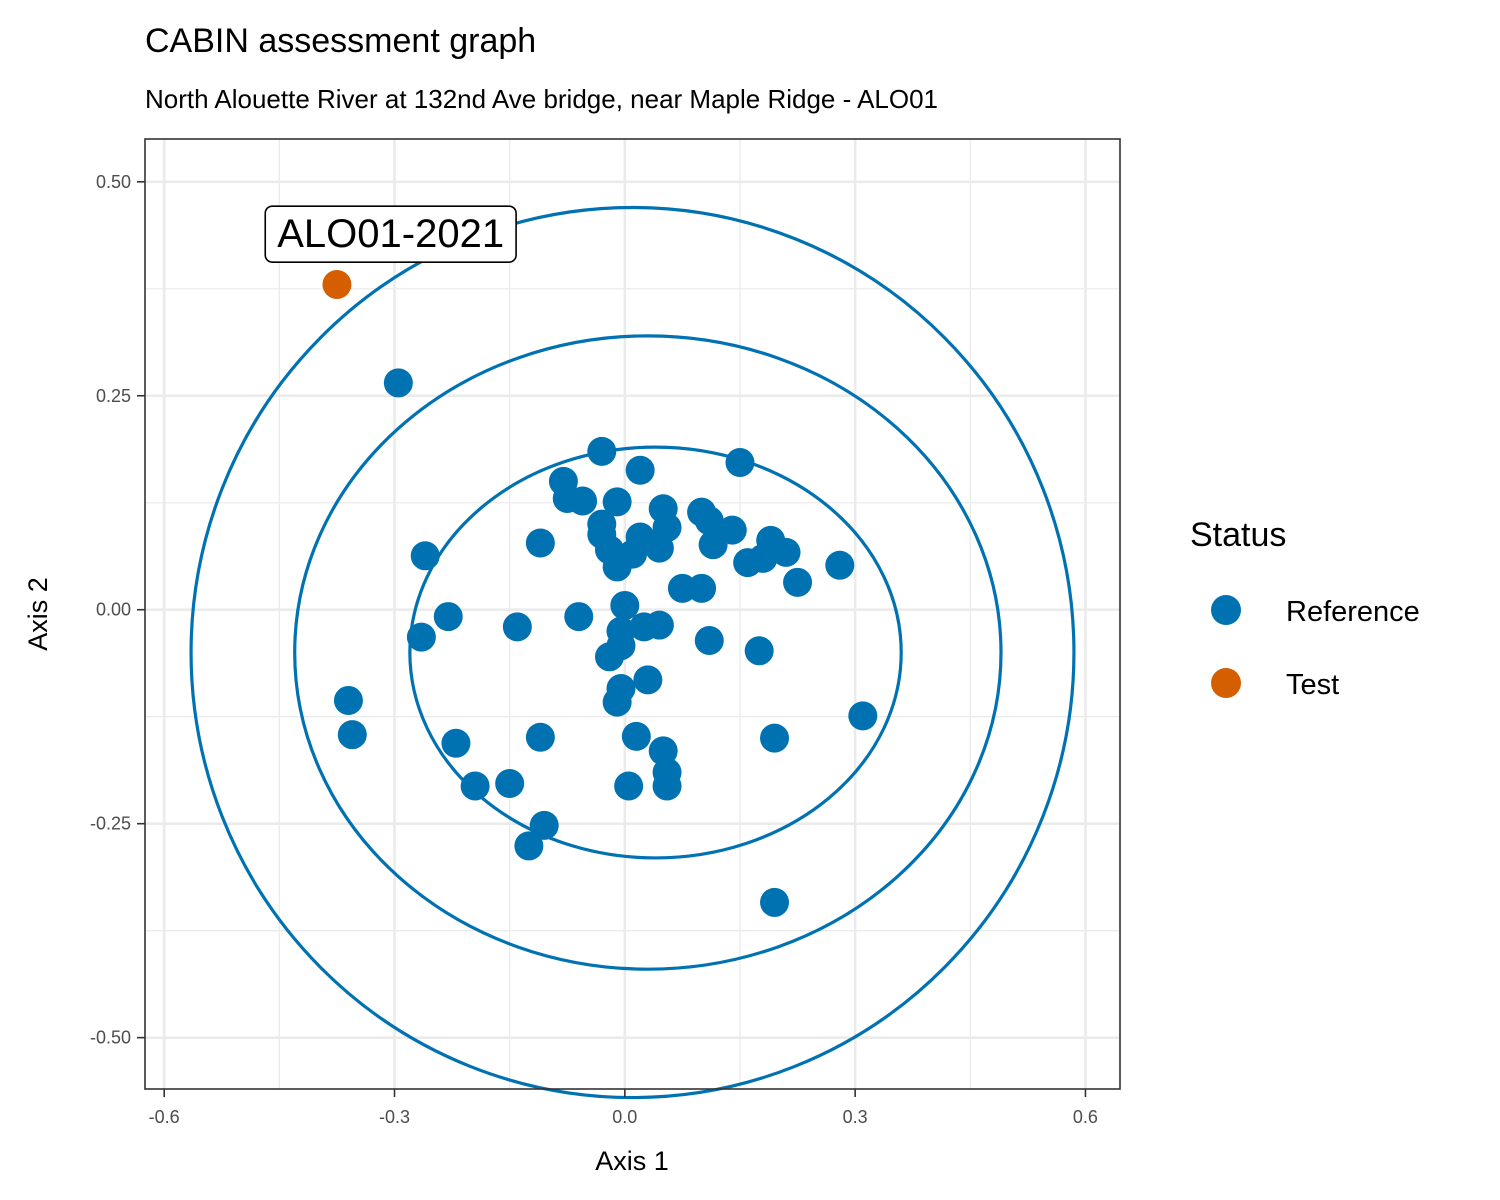 The width and height of the screenshot is (1500, 1200). I want to click on x-axis-title: Axis 1, so click(632, 1161).